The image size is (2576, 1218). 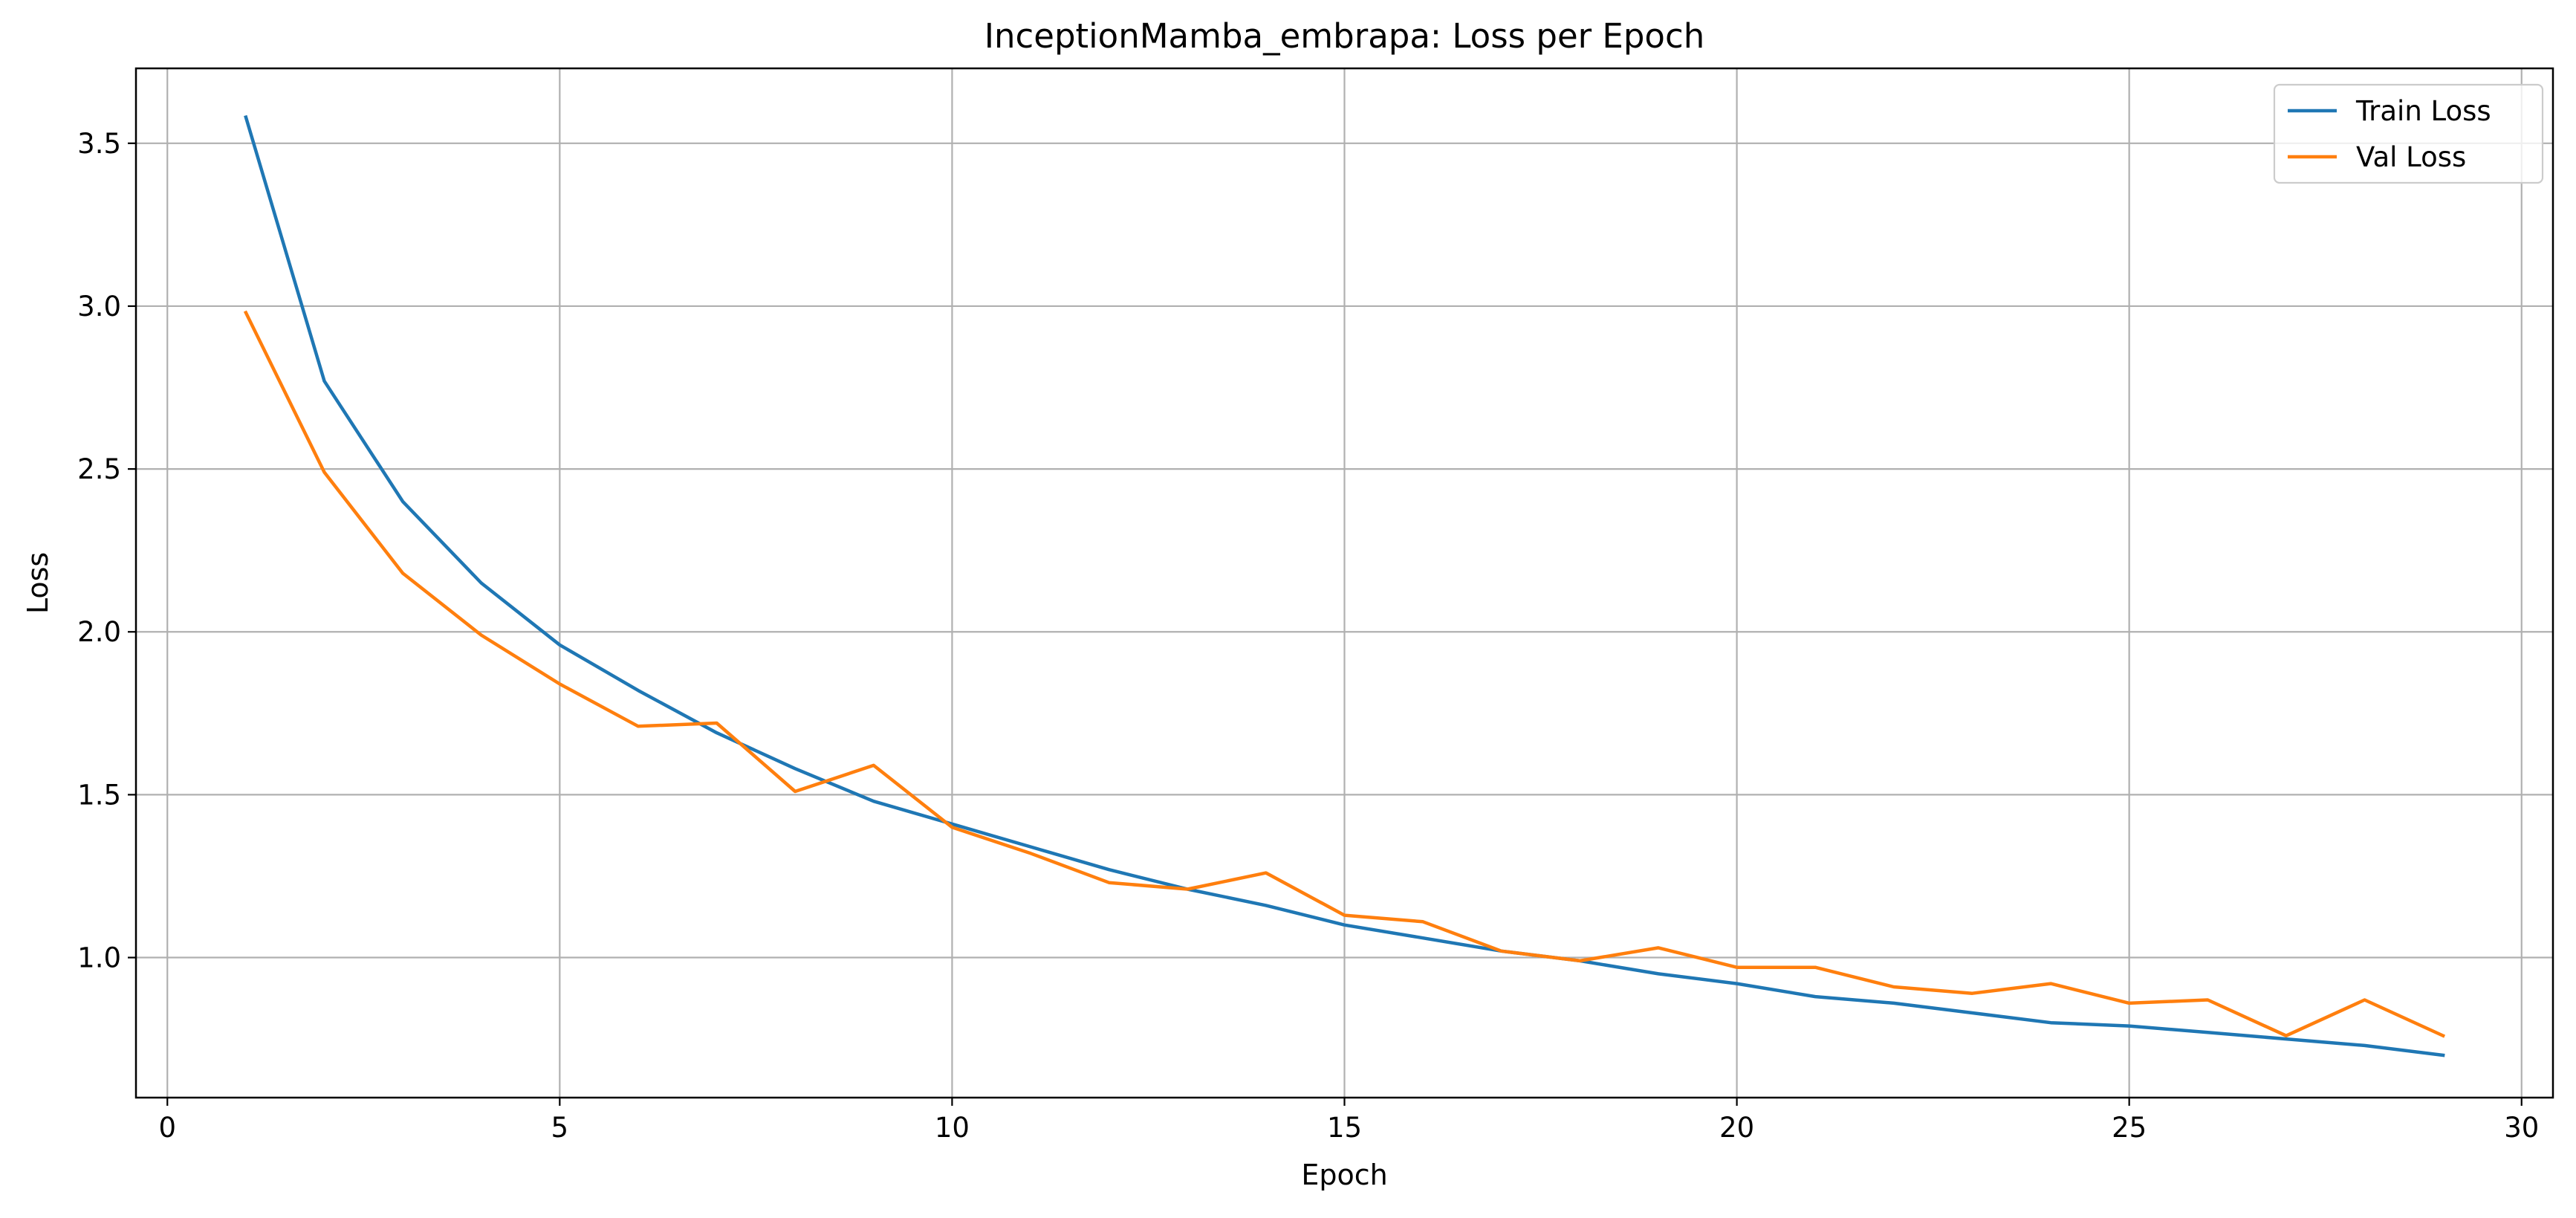 What do you see at coordinates (952, 1128) in the screenshot?
I see `x-tick-label: 10` at bounding box center [952, 1128].